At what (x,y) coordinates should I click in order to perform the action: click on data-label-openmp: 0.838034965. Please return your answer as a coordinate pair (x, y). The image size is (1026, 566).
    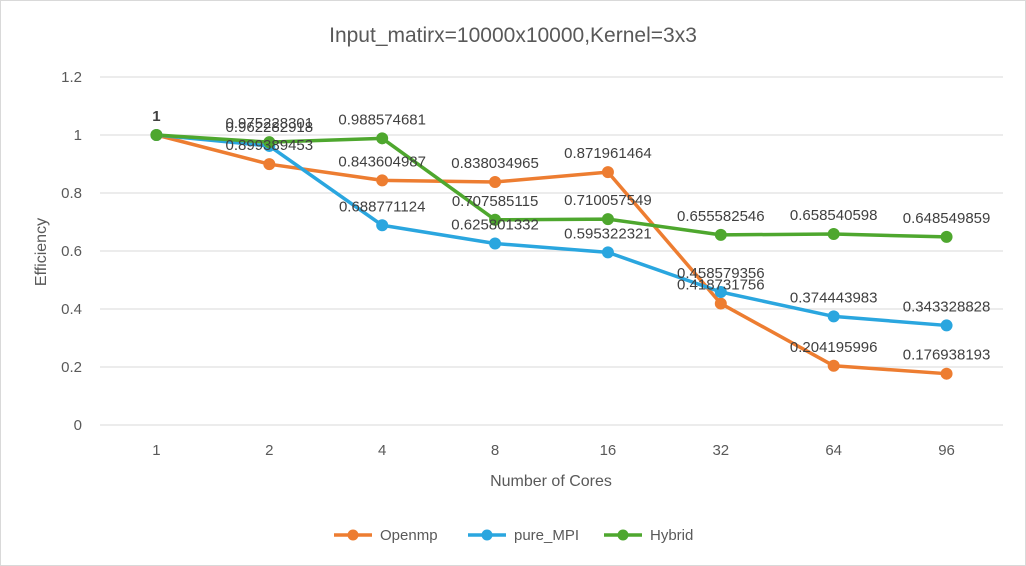
    Looking at the image, I should click on (495, 163).